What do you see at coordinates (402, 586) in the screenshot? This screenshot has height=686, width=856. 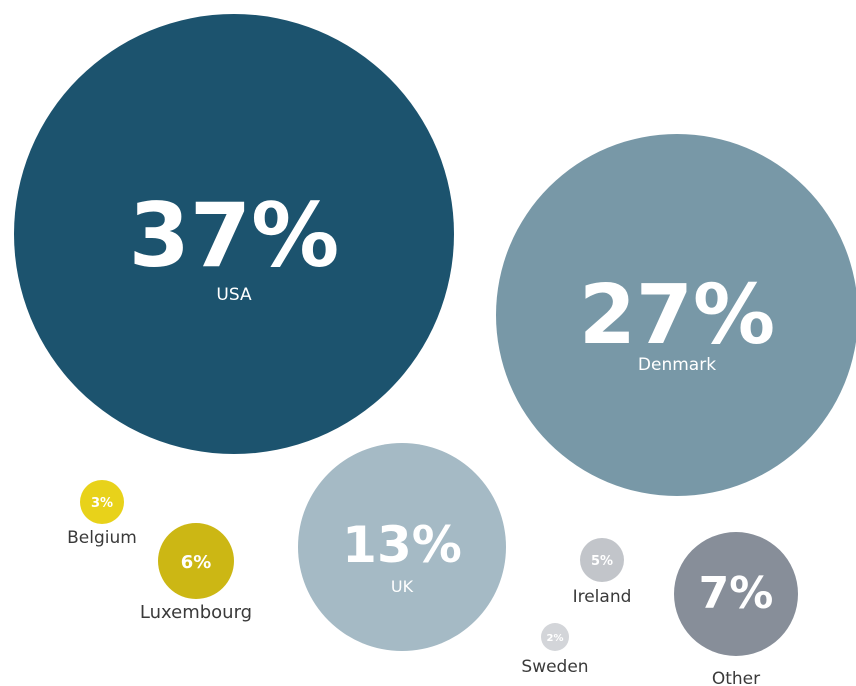 I see `bubble-label-uk: UK` at bounding box center [402, 586].